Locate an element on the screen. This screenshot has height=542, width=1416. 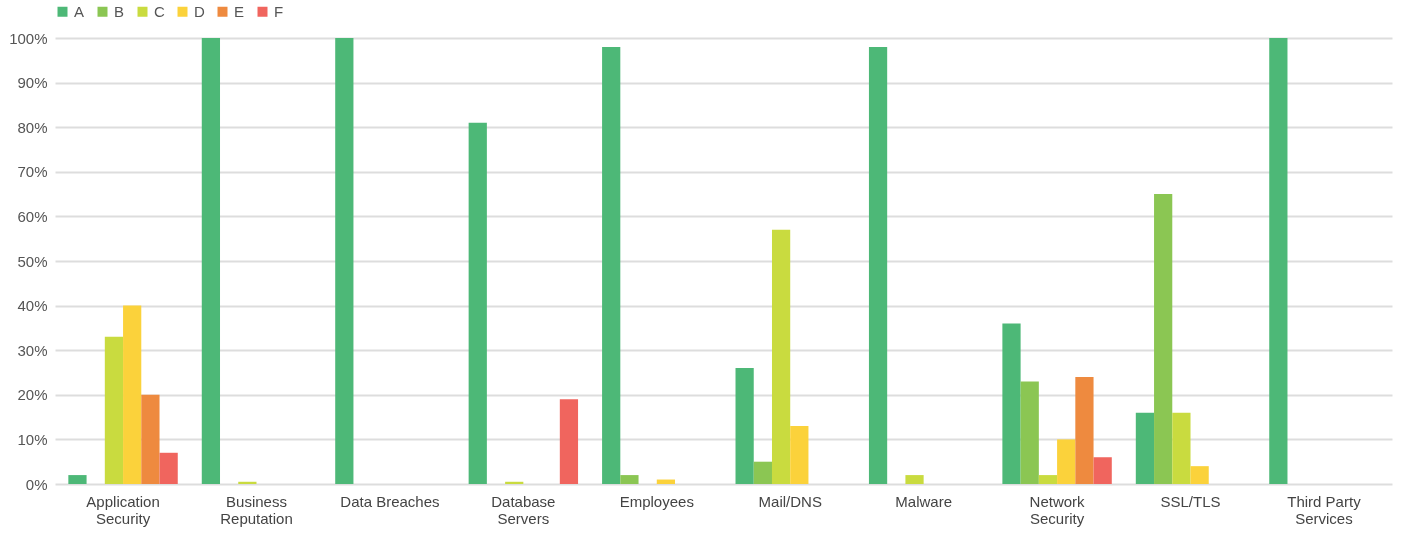
y-tick-label: 80% is located at coordinates (32, 127).